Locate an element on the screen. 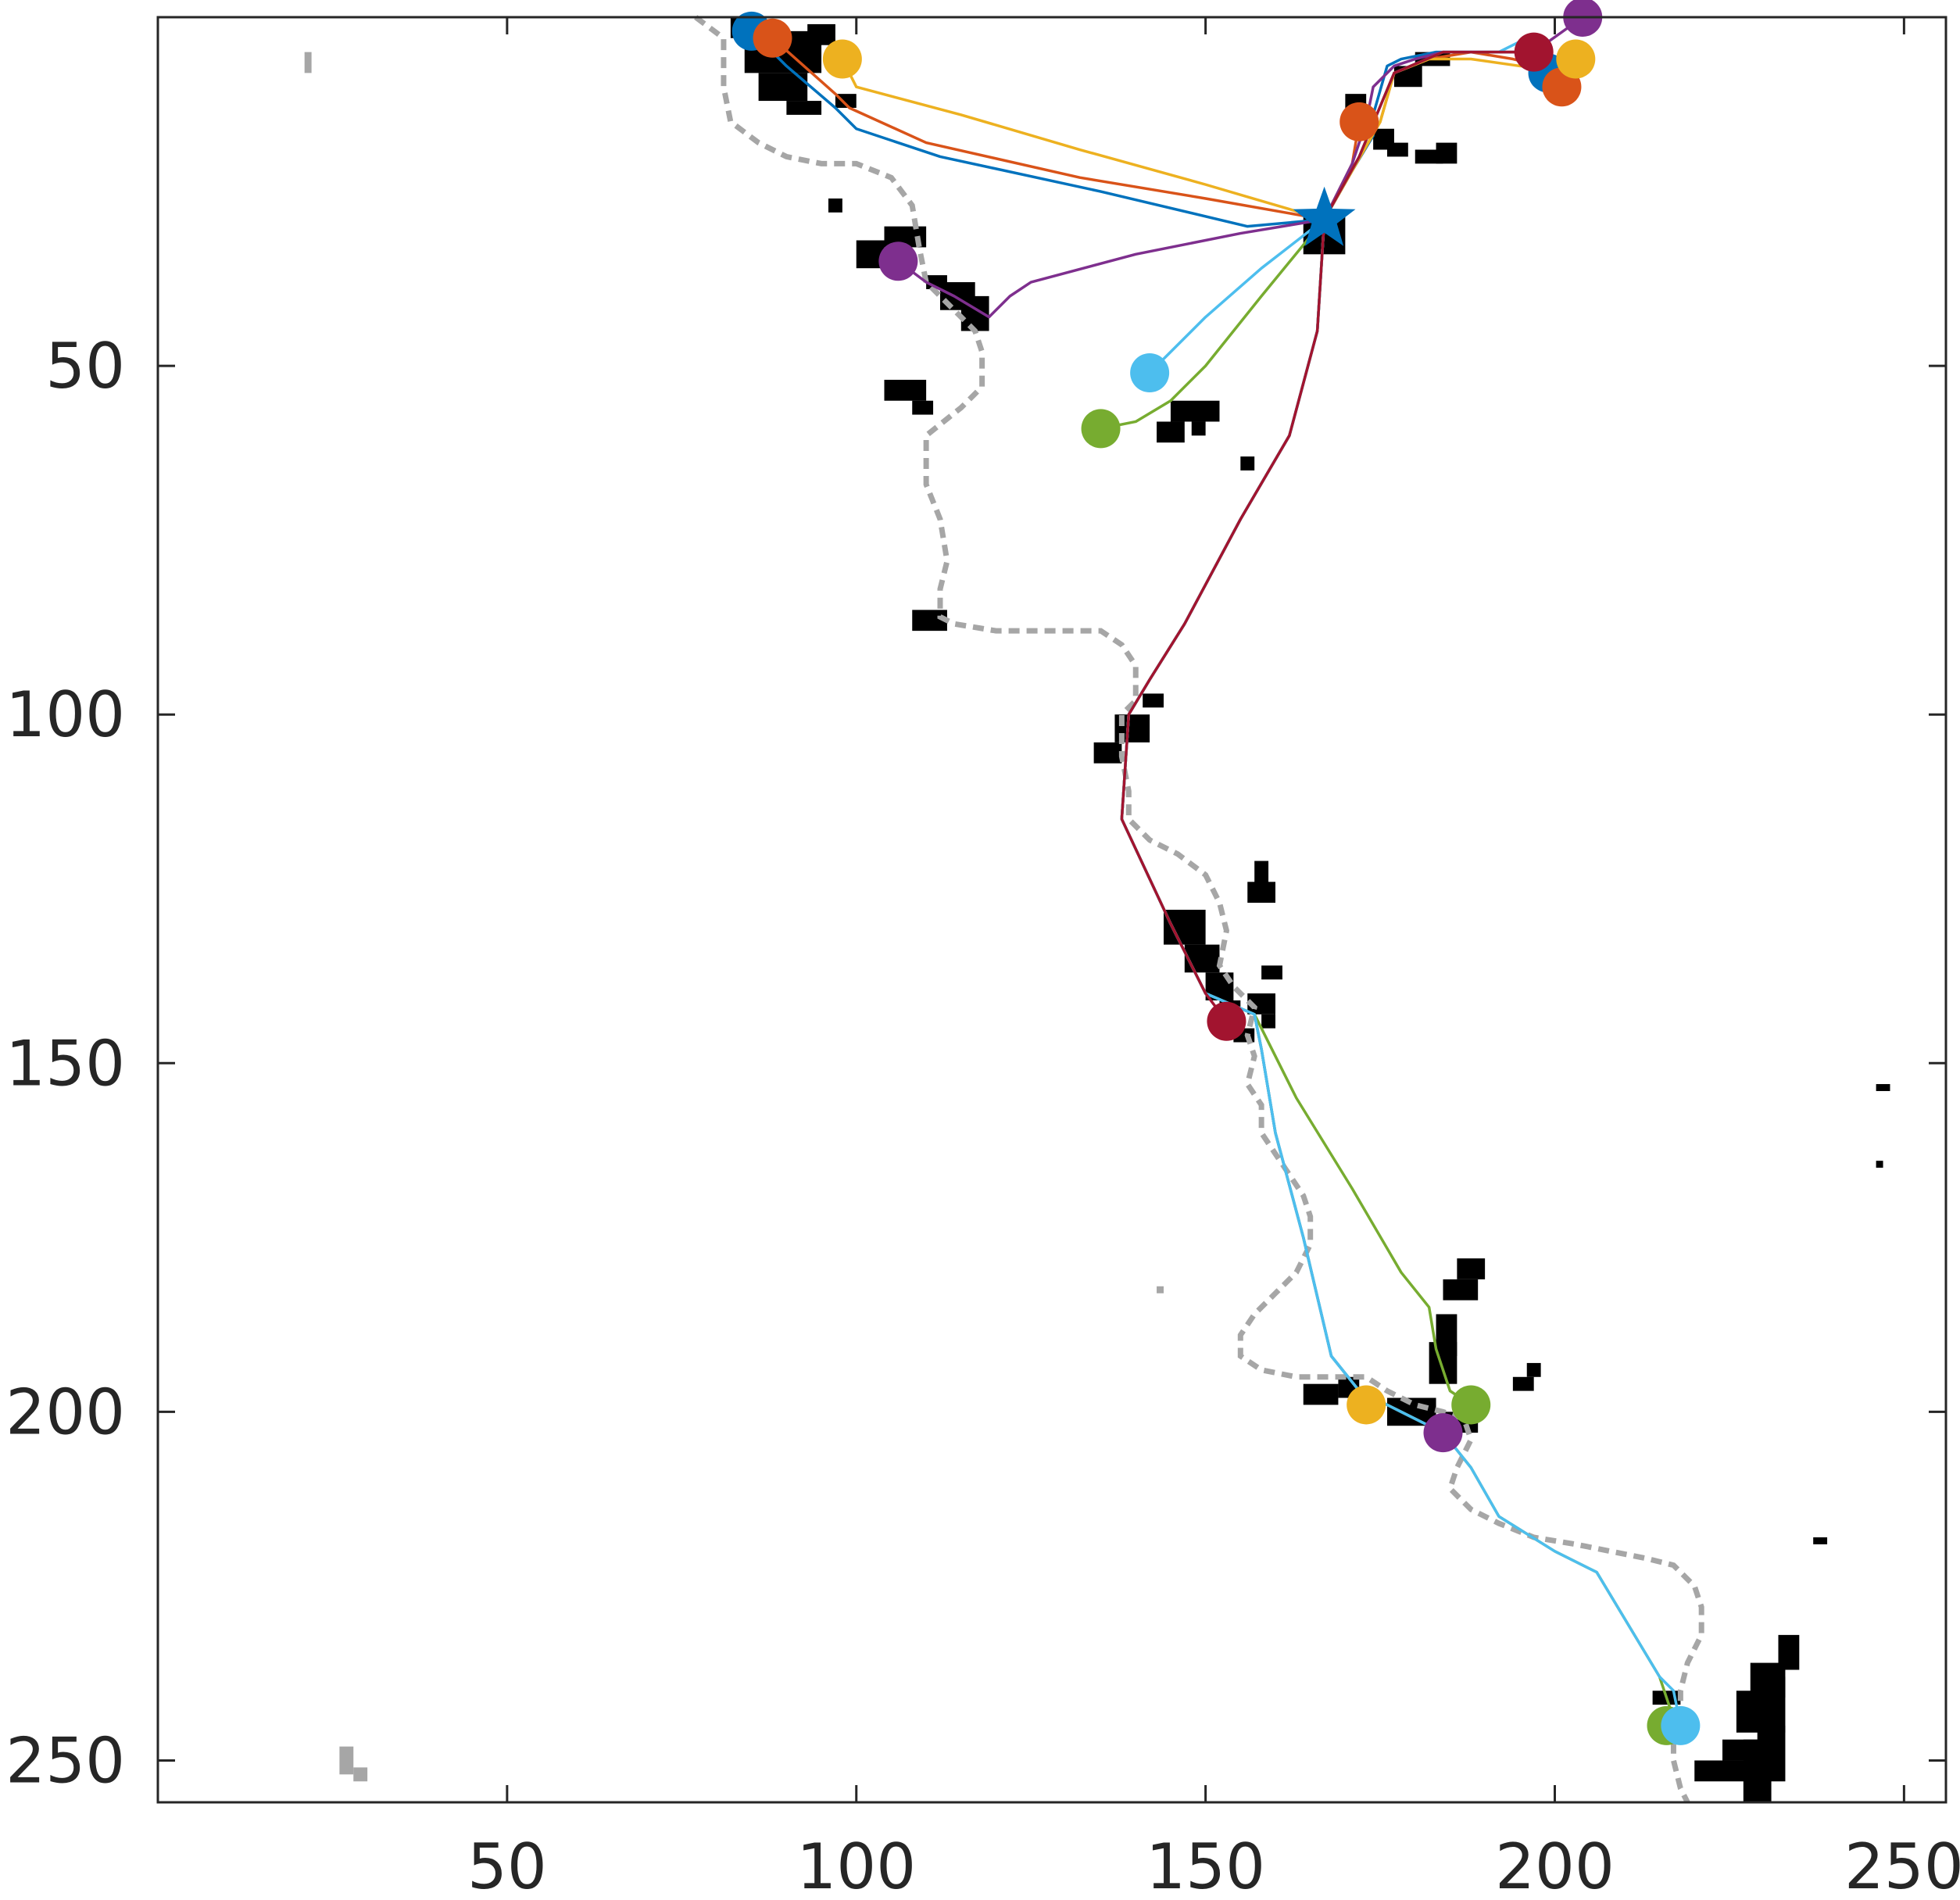  start-star-marker is located at coordinates (1324, 216).